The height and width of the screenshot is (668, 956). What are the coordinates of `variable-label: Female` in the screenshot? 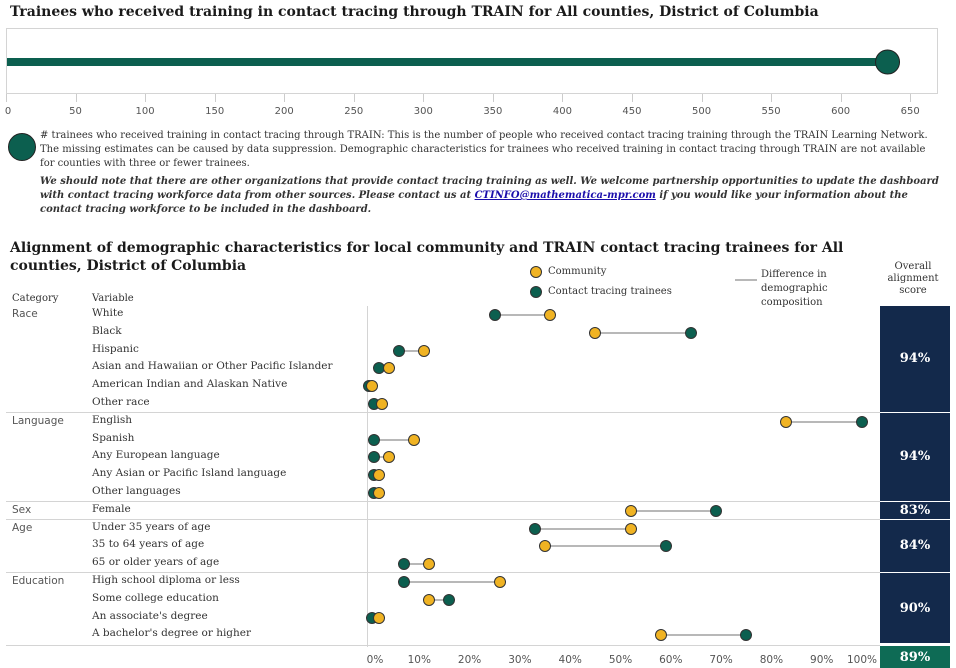 It's located at (111, 508).